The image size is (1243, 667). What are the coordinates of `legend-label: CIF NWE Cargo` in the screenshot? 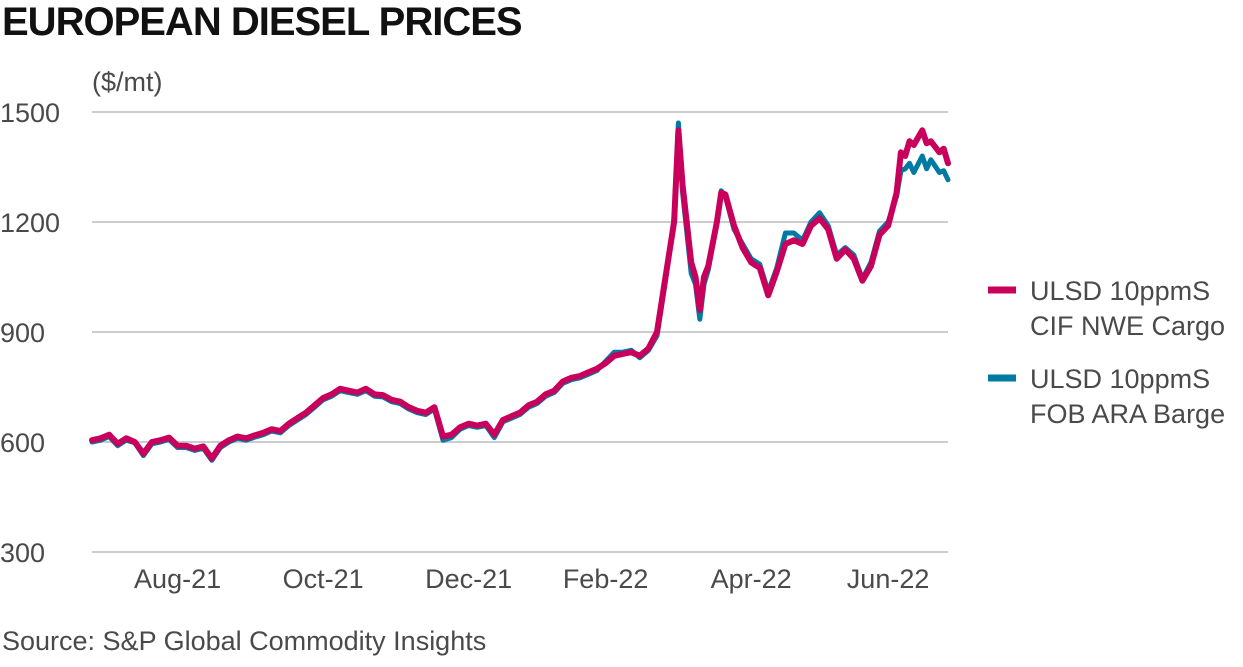 It's located at (1127, 326).